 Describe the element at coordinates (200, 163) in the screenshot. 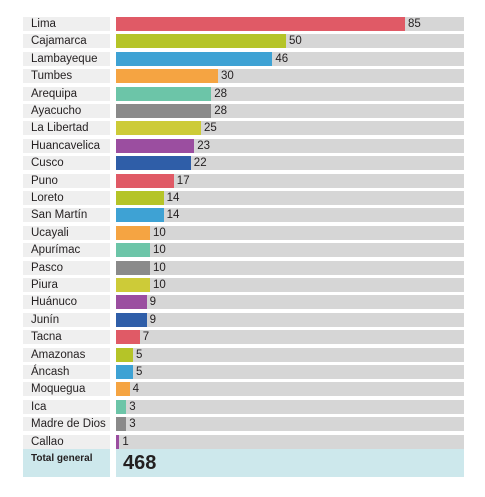

I see `data-label: 22` at that location.